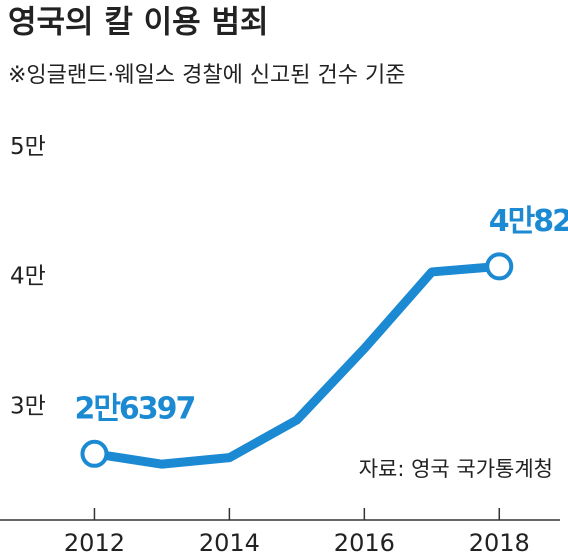  I want to click on source-note: 자료: 영국 국가통계청, so click(456, 469).